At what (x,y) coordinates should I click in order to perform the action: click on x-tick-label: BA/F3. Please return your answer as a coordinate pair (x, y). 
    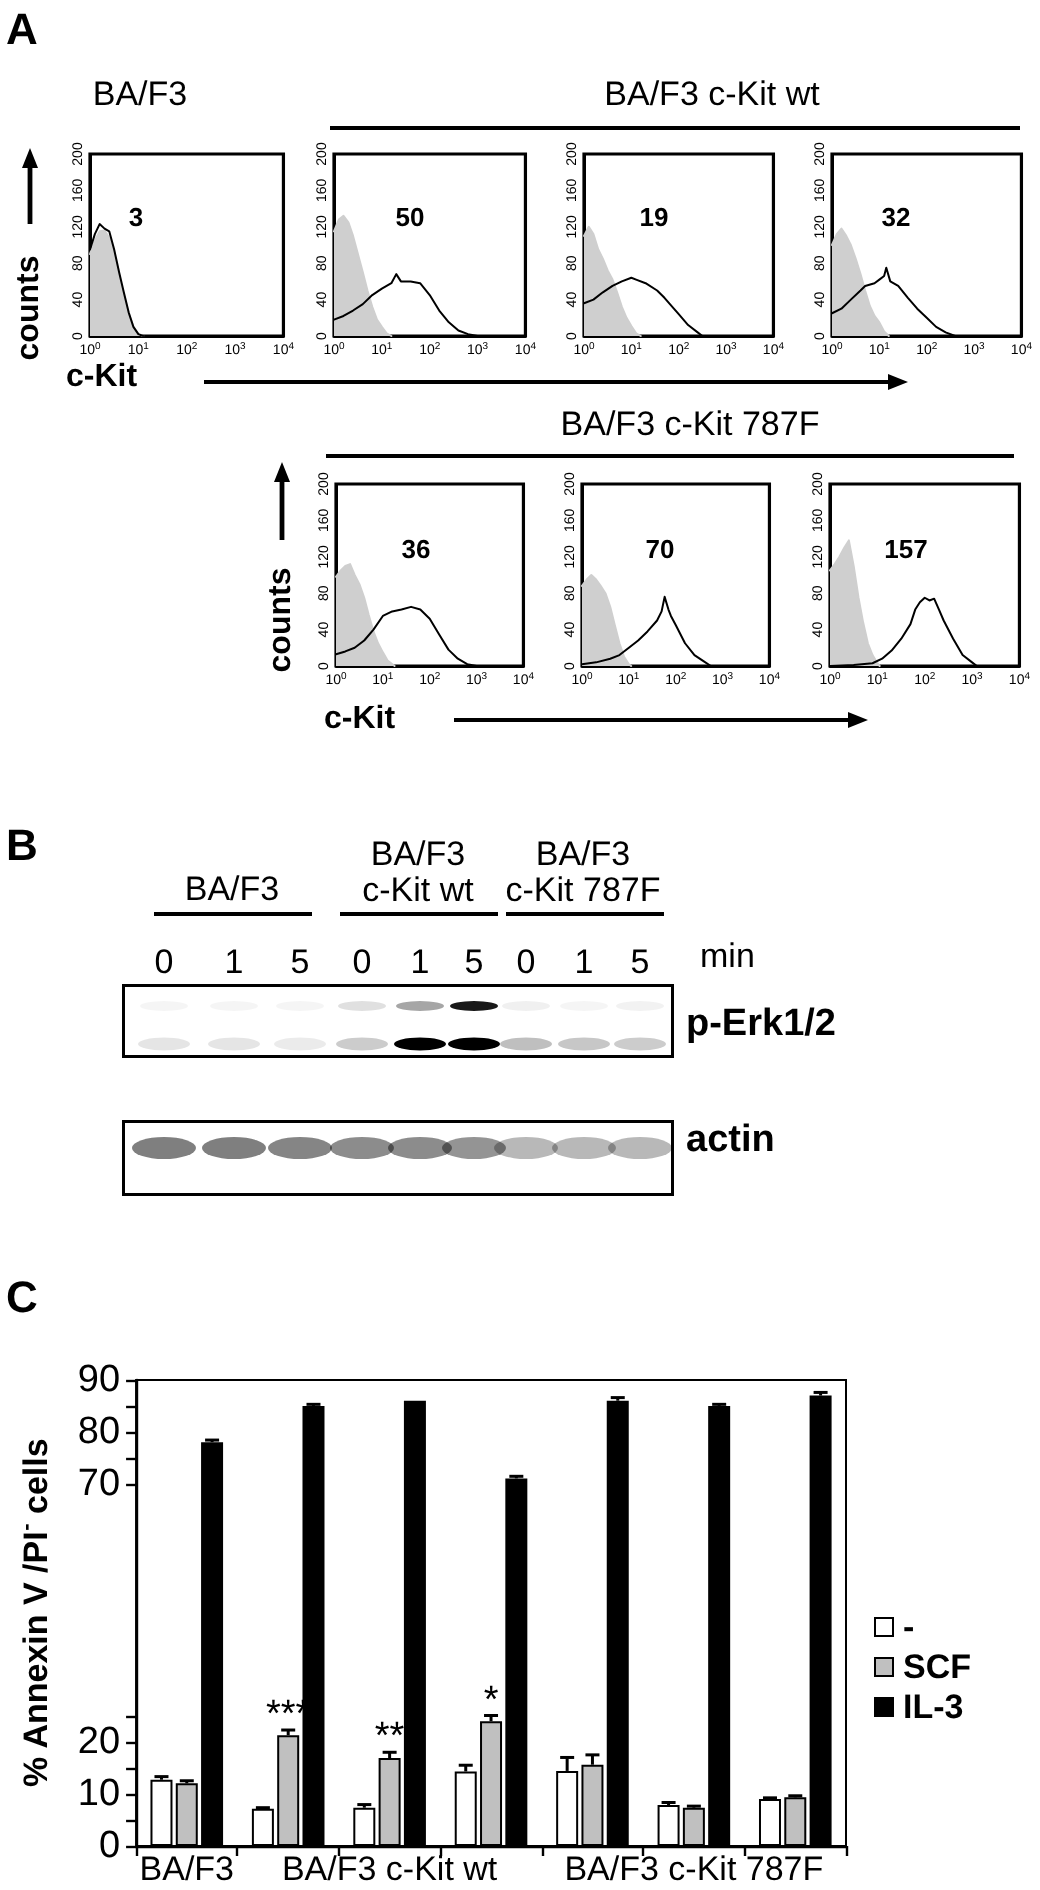
    Looking at the image, I should click on (187, 1869).